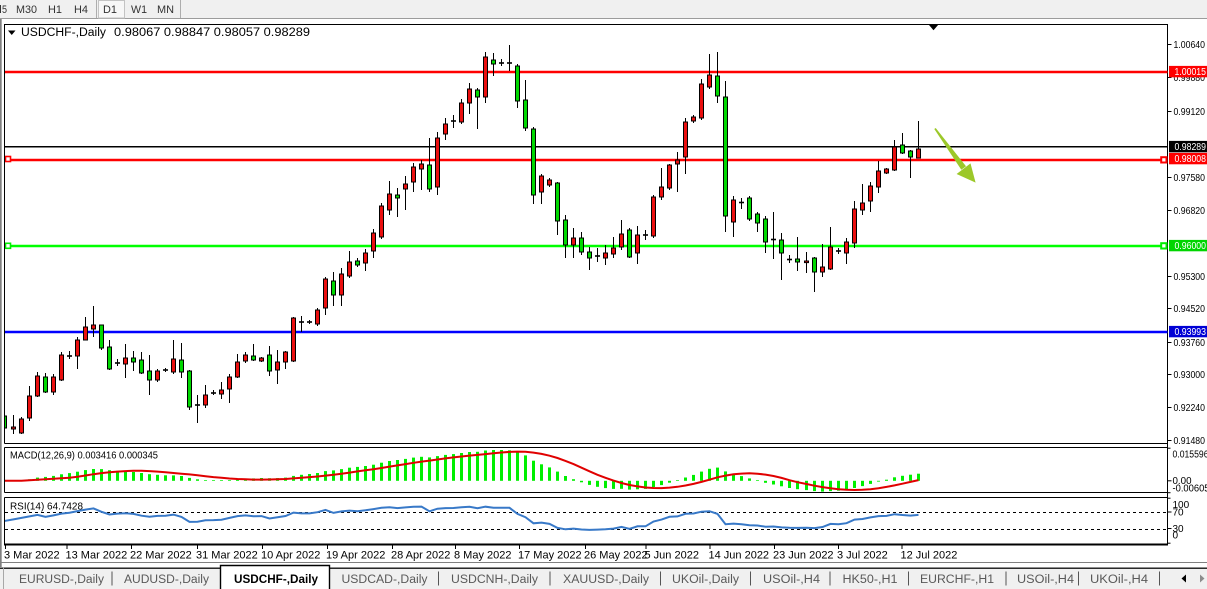 The width and height of the screenshot is (1207, 589). What do you see at coordinates (1190, 309) in the screenshot?
I see `svg-text: 0.94520` at bounding box center [1190, 309].